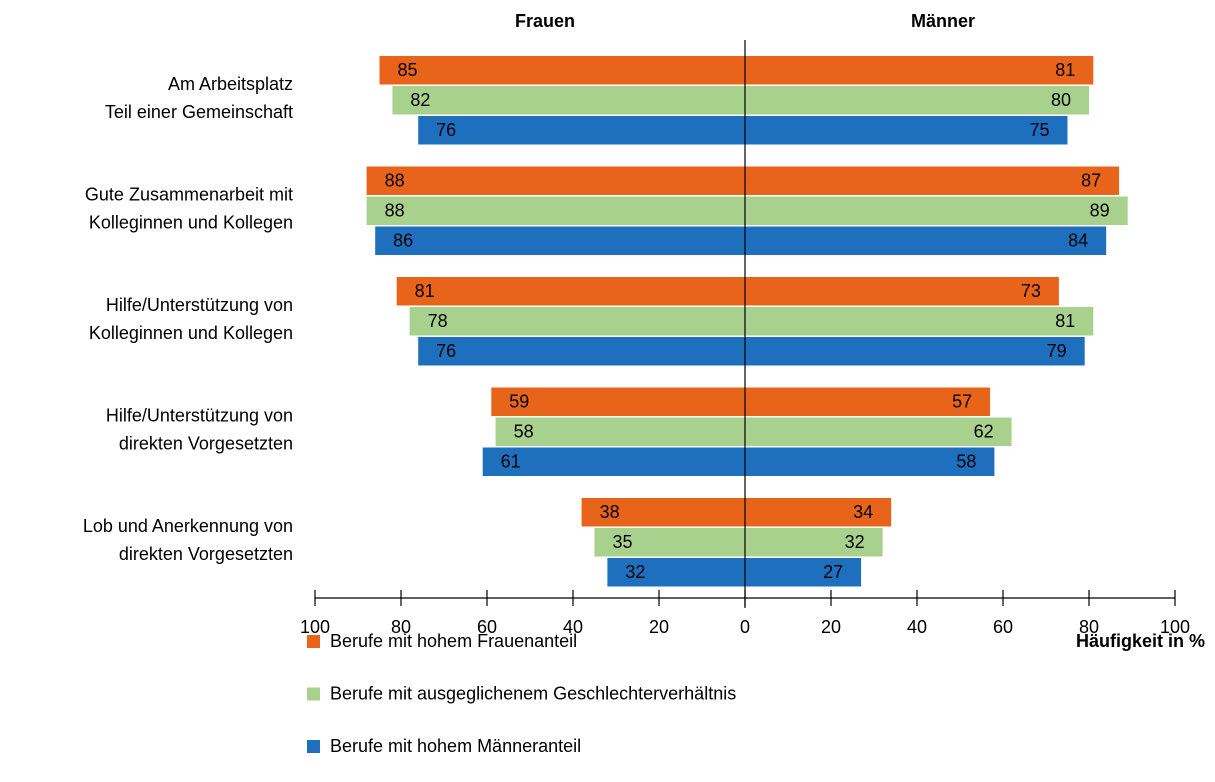 This screenshot has height=782, width=1215. What do you see at coordinates (407, 70) in the screenshot?
I see `value-label: 85` at bounding box center [407, 70].